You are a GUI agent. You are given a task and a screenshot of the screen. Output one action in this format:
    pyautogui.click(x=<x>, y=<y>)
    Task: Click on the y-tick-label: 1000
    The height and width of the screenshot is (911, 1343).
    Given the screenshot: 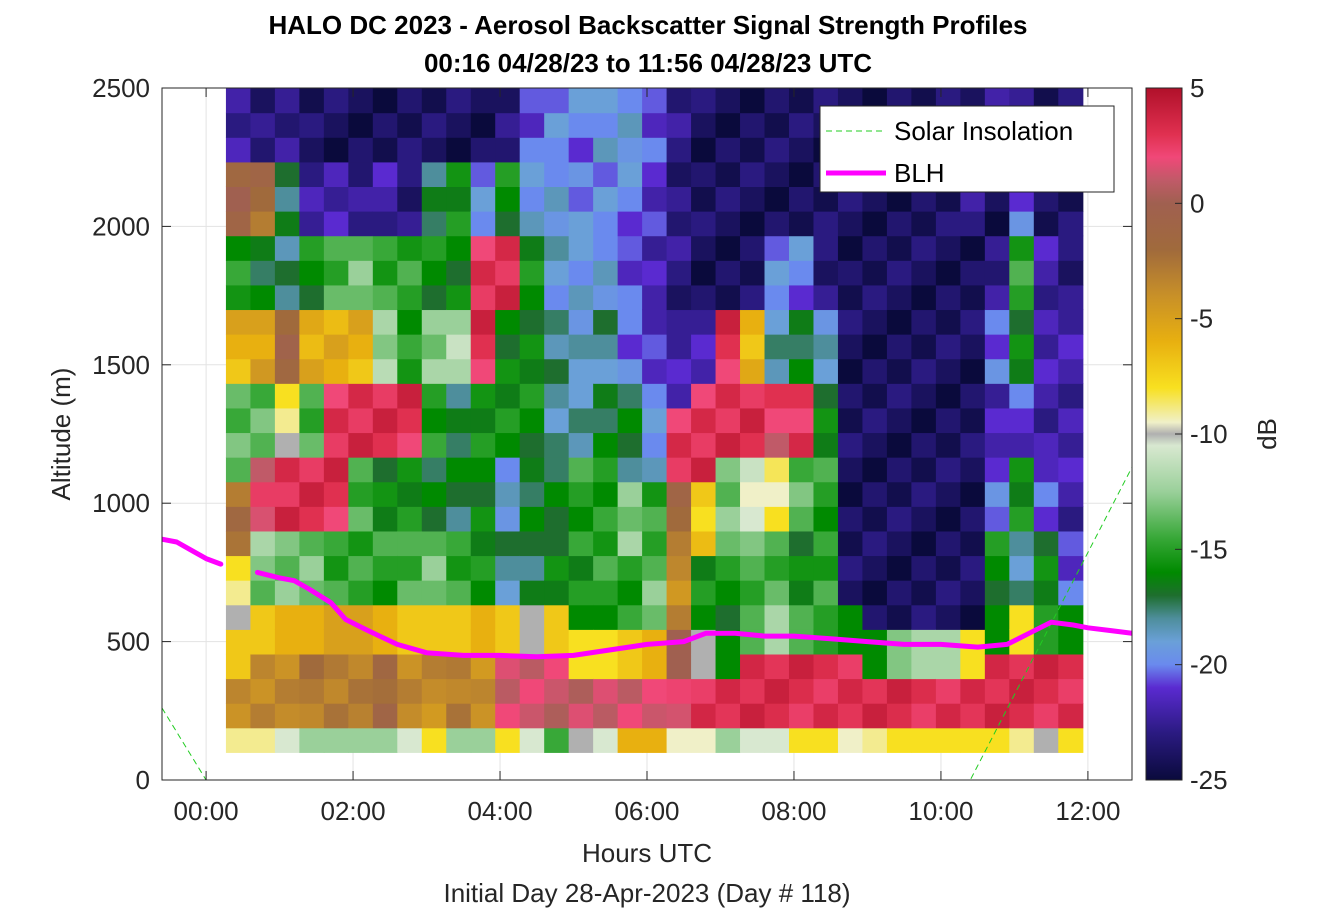 What is the action you would take?
    pyautogui.click(x=121, y=503)
    